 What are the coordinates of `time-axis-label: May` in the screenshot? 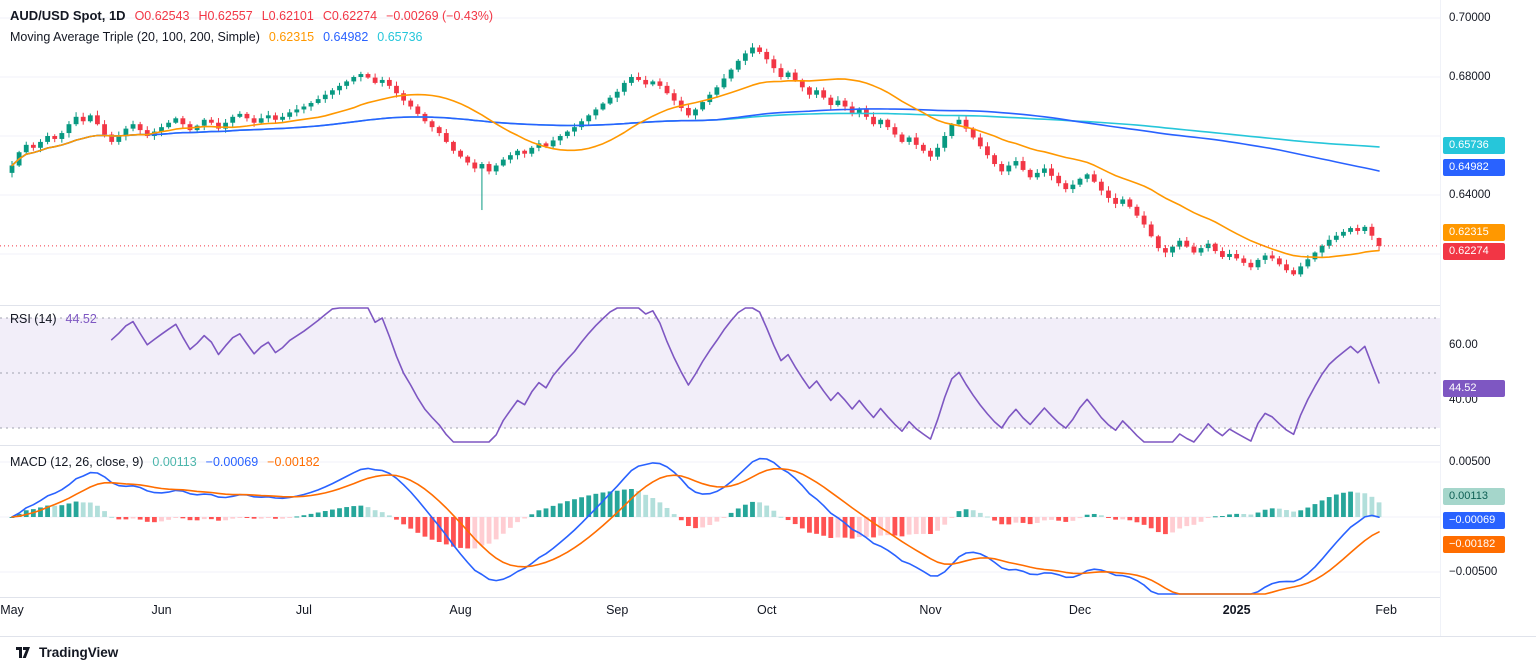 It's located at (12, 610).